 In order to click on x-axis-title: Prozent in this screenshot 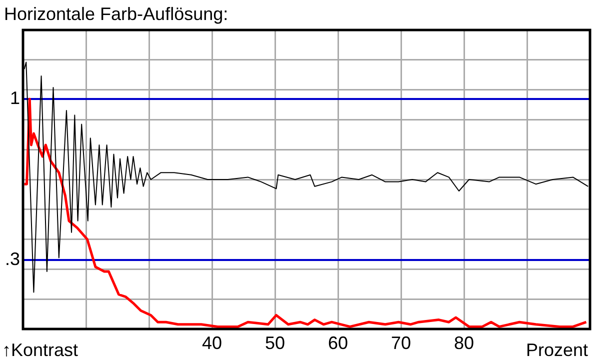, I will do `click(557, 350)`.